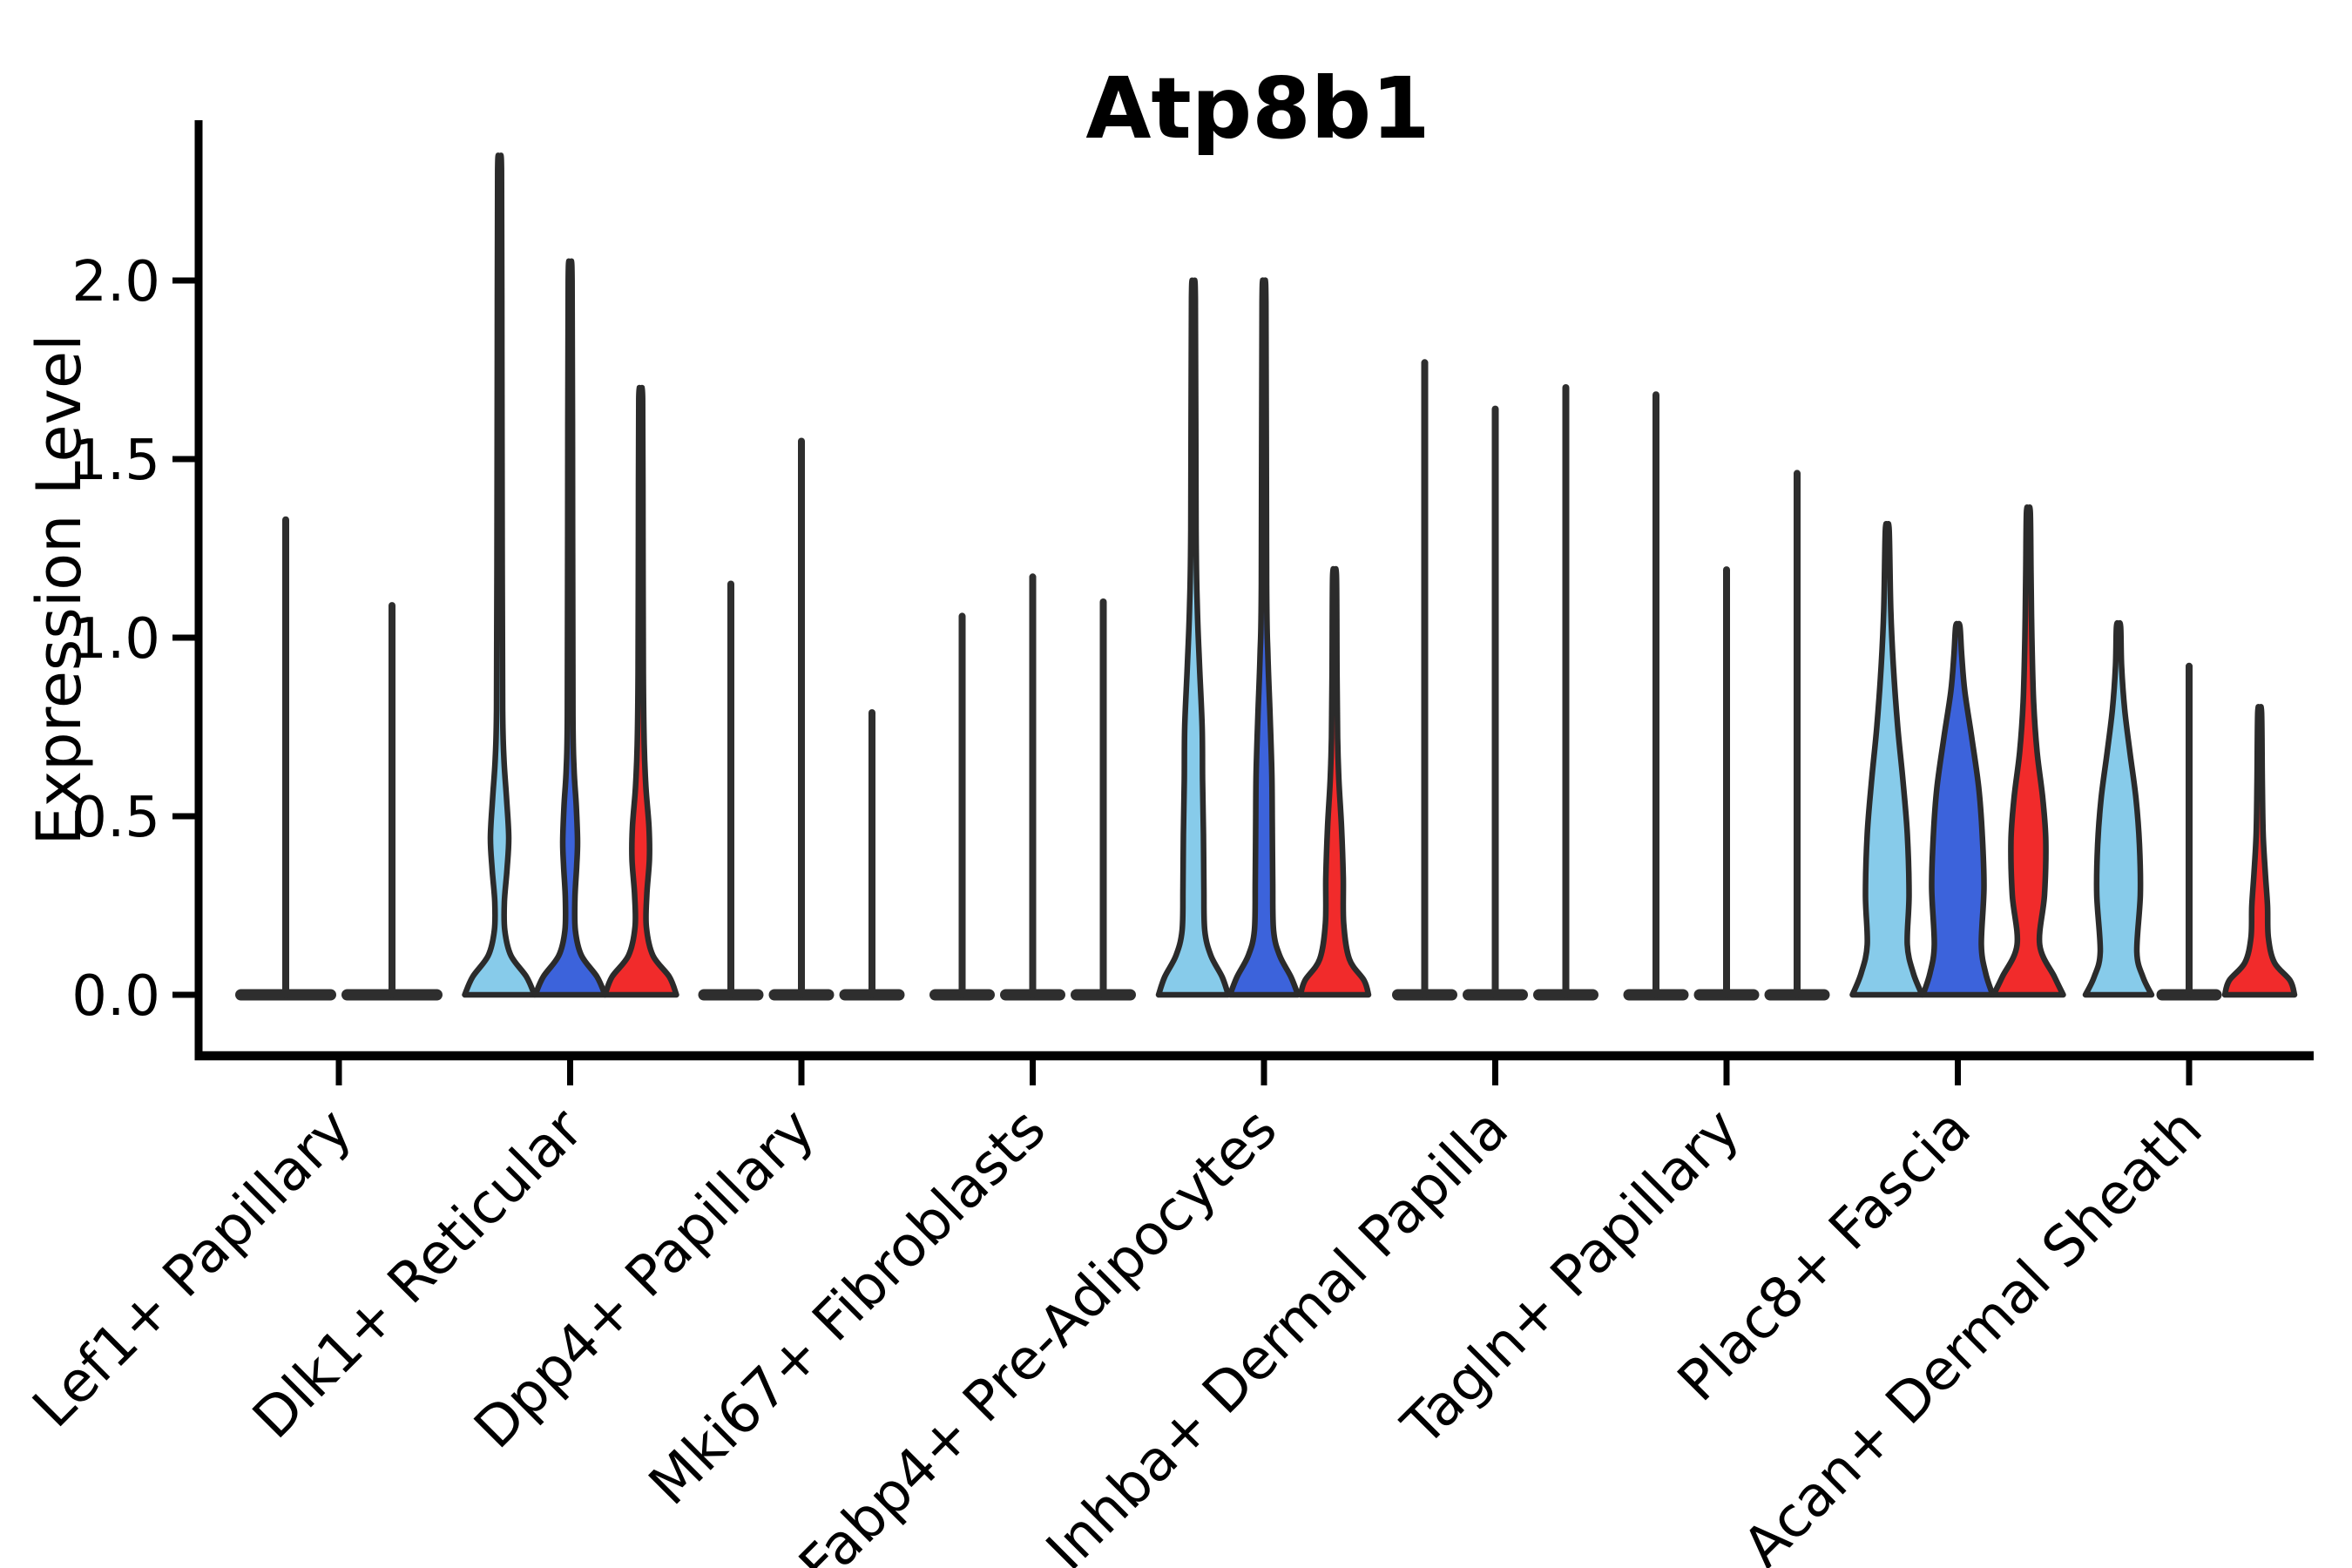  I want to click on x-tick-label: Inhba+ Dermal Papilla, so click(1278, 1332).